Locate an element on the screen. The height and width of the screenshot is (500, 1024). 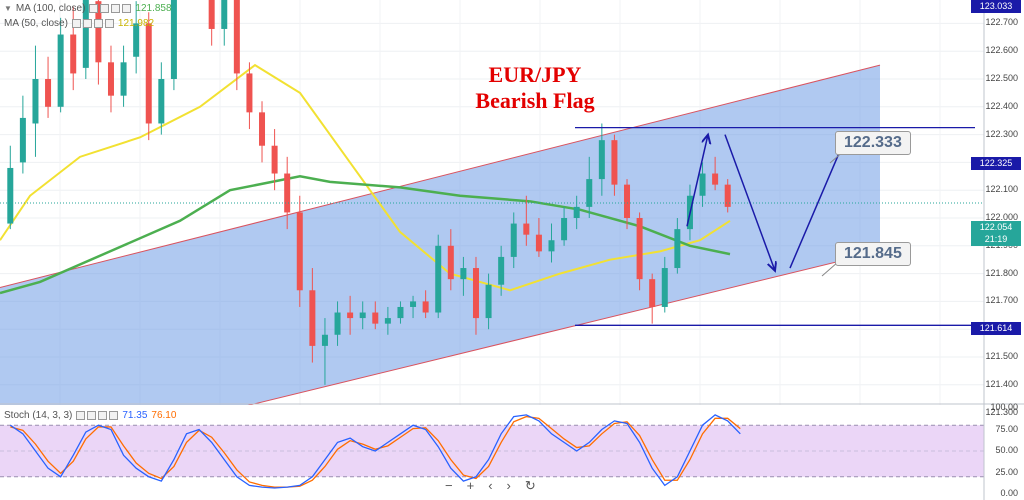
collapse-legend-icon: ▼ is located at coordinates (8, 8).